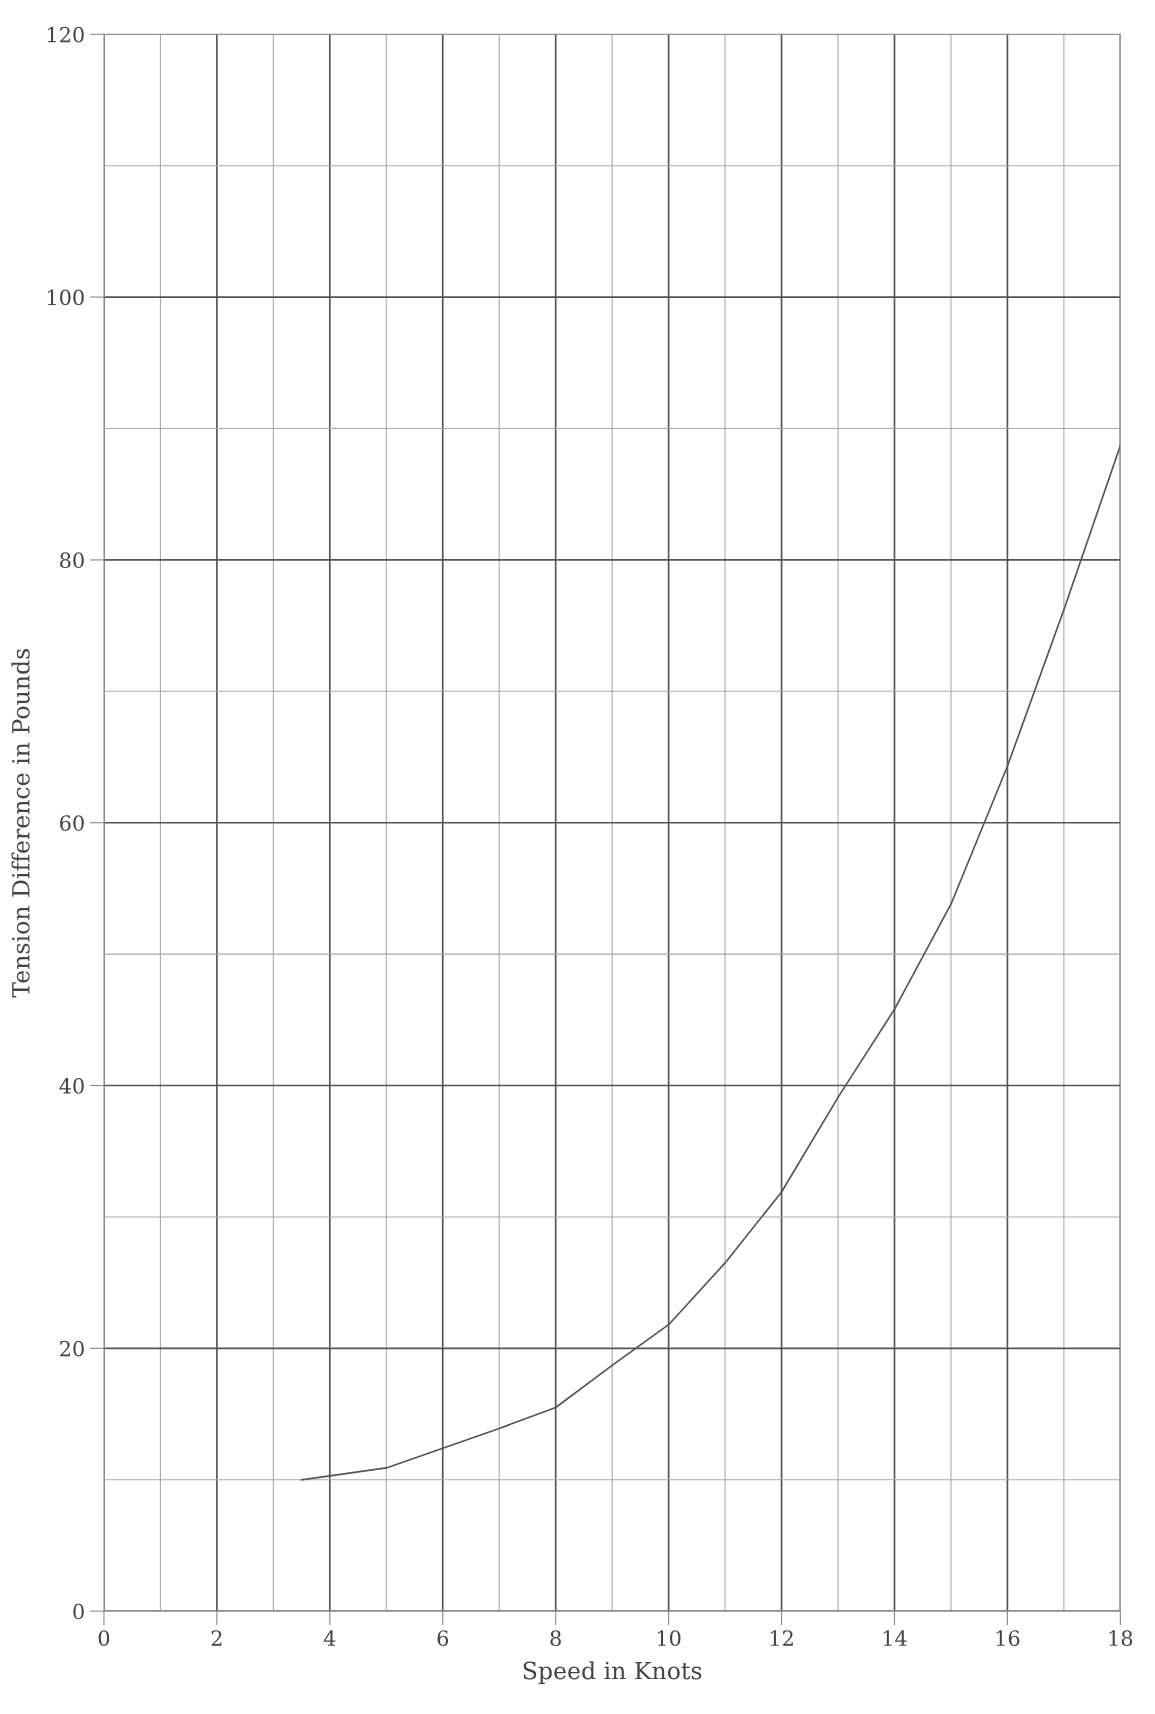 Image resolution: width=1155 pixels, height=1714 pixels. What do you see at coordinates (72, 823) in the screenshot?
I see `y-tick-label: 60` at bounding box center [72, 823].